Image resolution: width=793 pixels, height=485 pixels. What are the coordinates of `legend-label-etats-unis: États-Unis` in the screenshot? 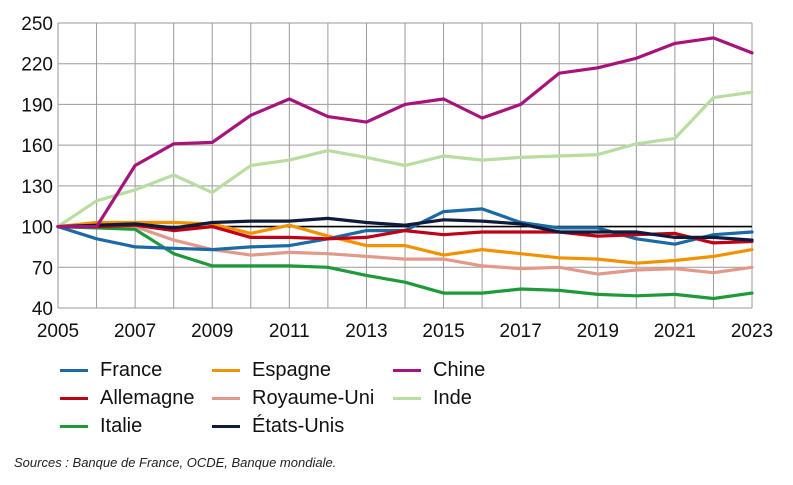 It's located at (298, 426).